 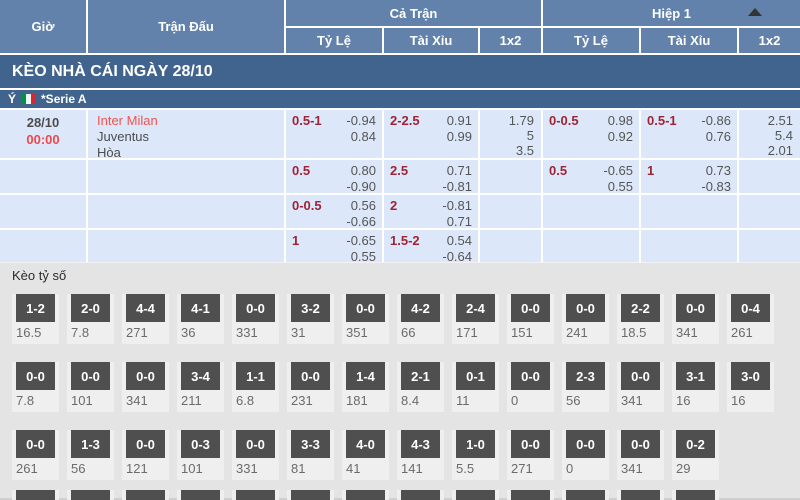 I want to click on score-cell: 4-1 36, so click(x=200, y=319).